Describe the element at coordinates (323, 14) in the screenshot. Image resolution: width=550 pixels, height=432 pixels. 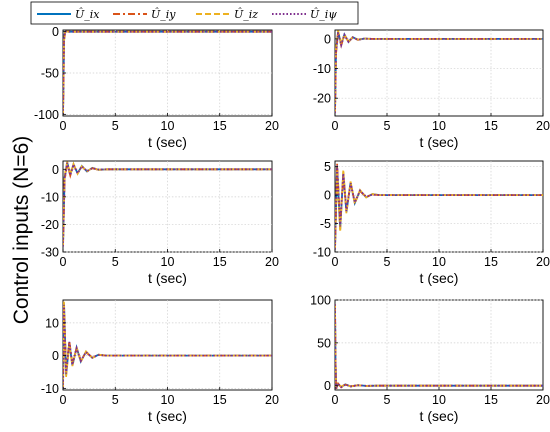
I see `legend-label-4: Û_iψ` at that location.